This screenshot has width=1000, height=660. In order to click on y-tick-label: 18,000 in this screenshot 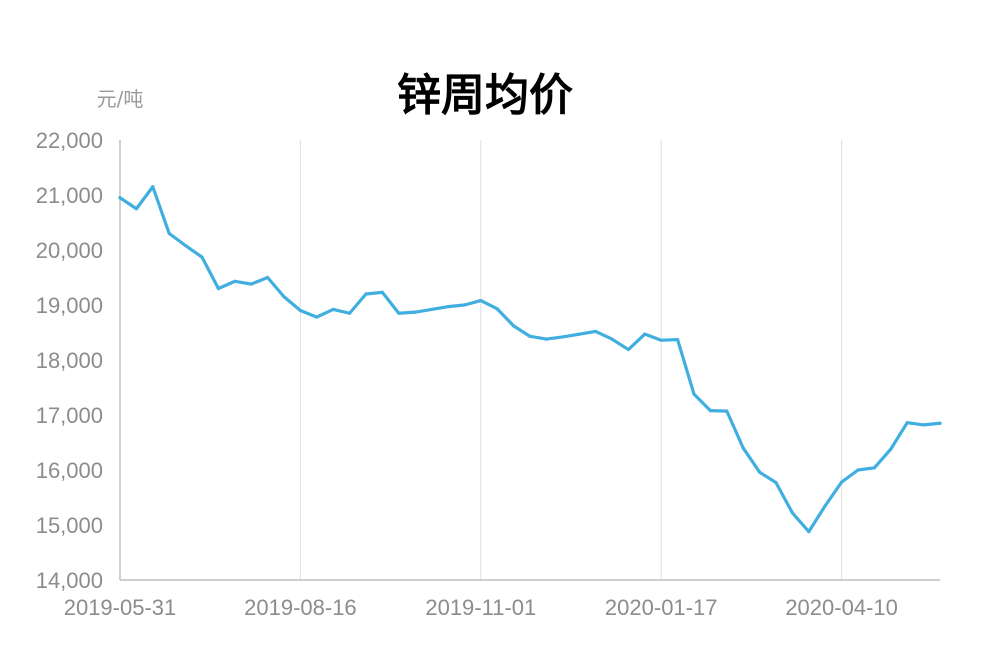, I will do `click(69, 360)`.